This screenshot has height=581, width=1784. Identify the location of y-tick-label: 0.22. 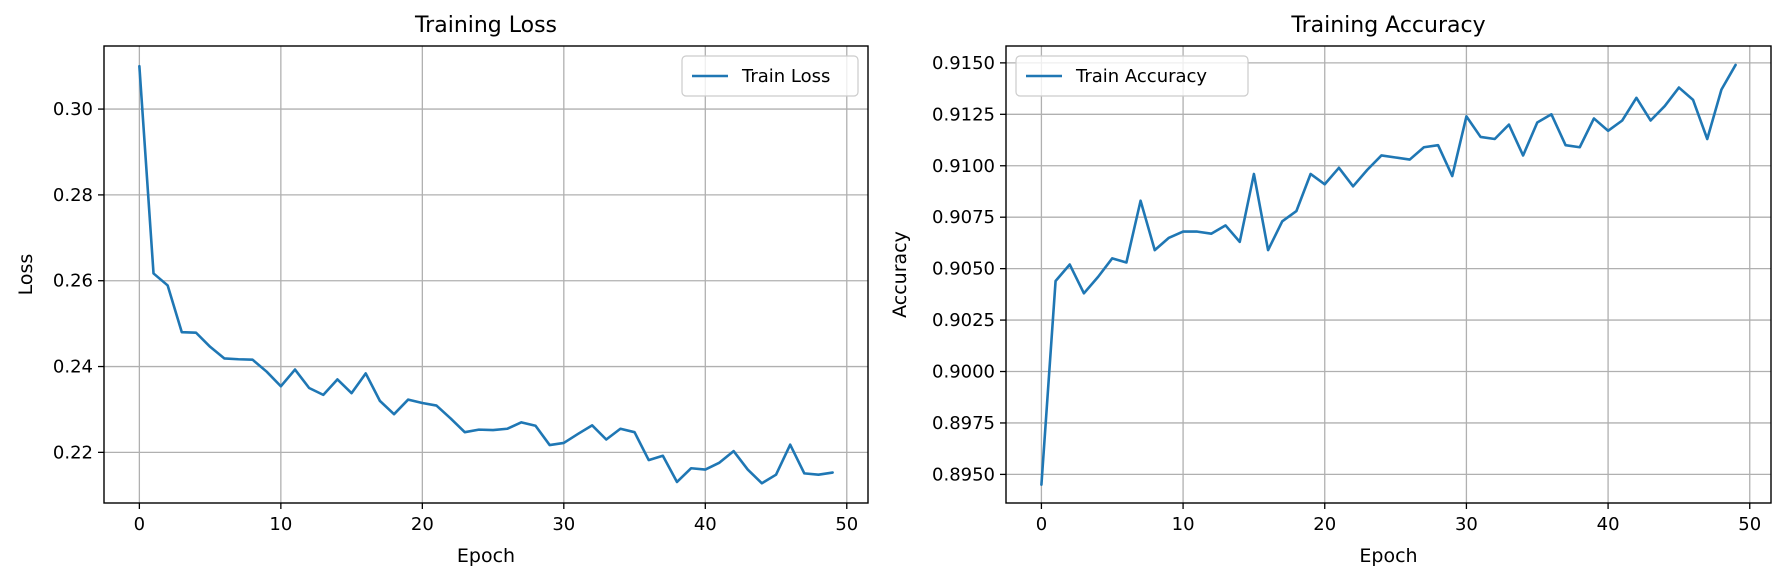
(73, 452).